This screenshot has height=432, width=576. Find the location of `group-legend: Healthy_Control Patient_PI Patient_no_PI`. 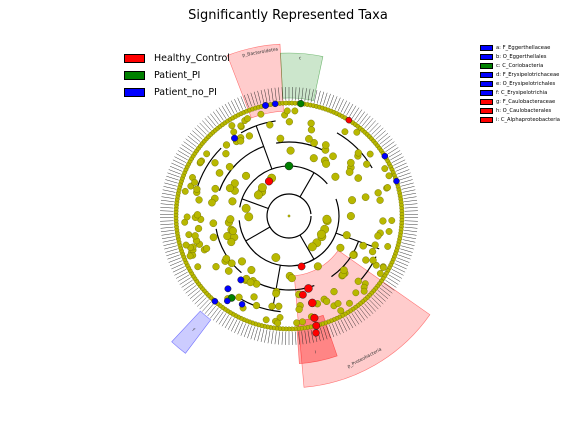

group-legend: Healthy_Control Patient_PI Patient_no_PI is located at coordinates (177, 75).